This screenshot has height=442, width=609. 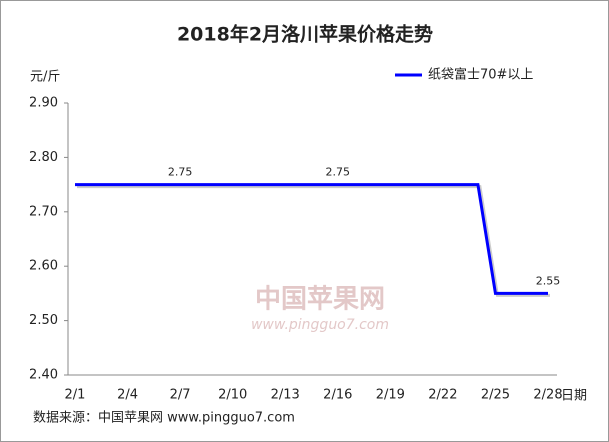 What do you see at coordinates (390, 395) in the screenshot?
I see `x-tick-label: 2/19` at bounding box center [390, 395].